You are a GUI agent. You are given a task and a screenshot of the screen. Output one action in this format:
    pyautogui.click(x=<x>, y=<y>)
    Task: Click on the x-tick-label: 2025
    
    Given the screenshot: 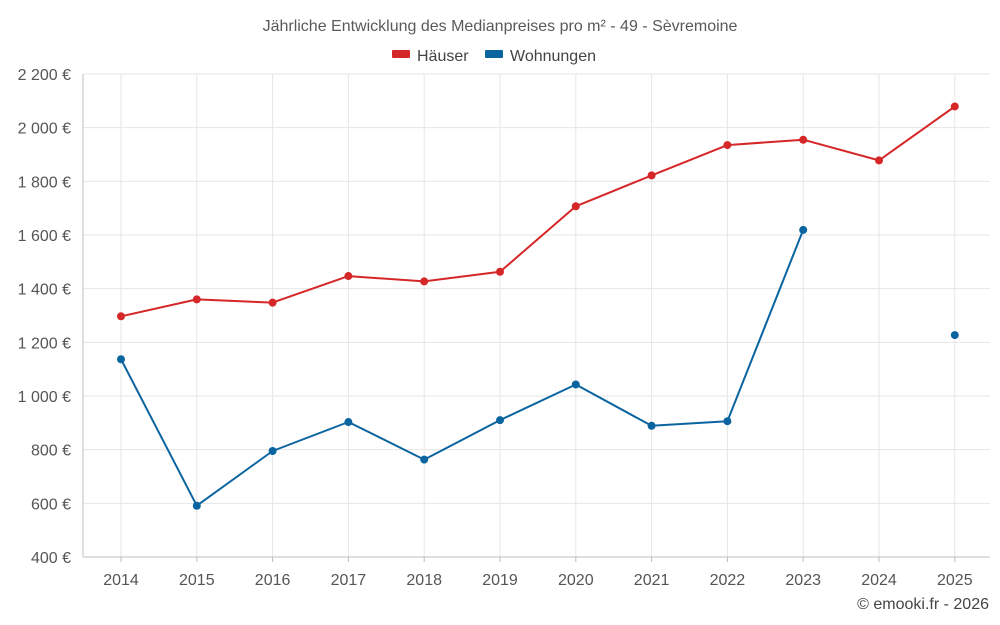 What is the action you would take?
    pyautogui.click(x=955, y=580)
    